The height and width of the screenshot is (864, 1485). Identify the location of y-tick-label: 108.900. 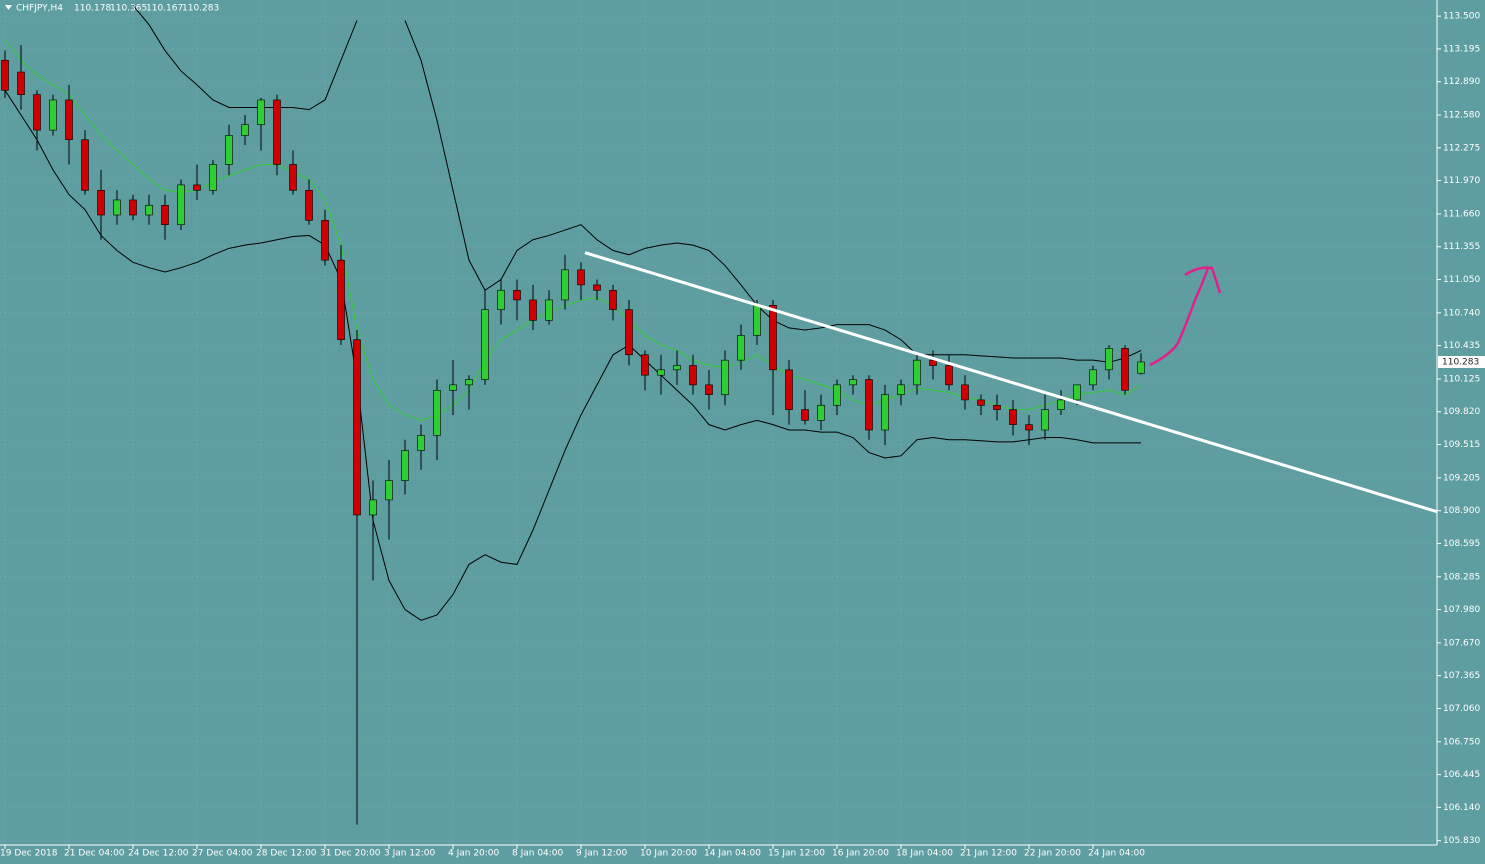
(1461, 511).